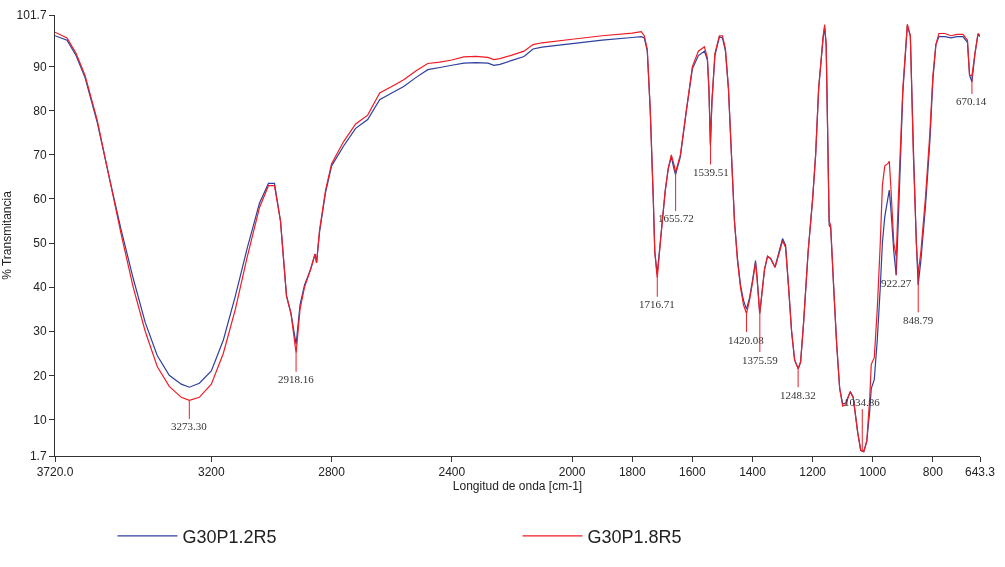  Describe the element at coordinates (693, 472) in the screenshot. I see `x-tick-label: 1600` at that location.